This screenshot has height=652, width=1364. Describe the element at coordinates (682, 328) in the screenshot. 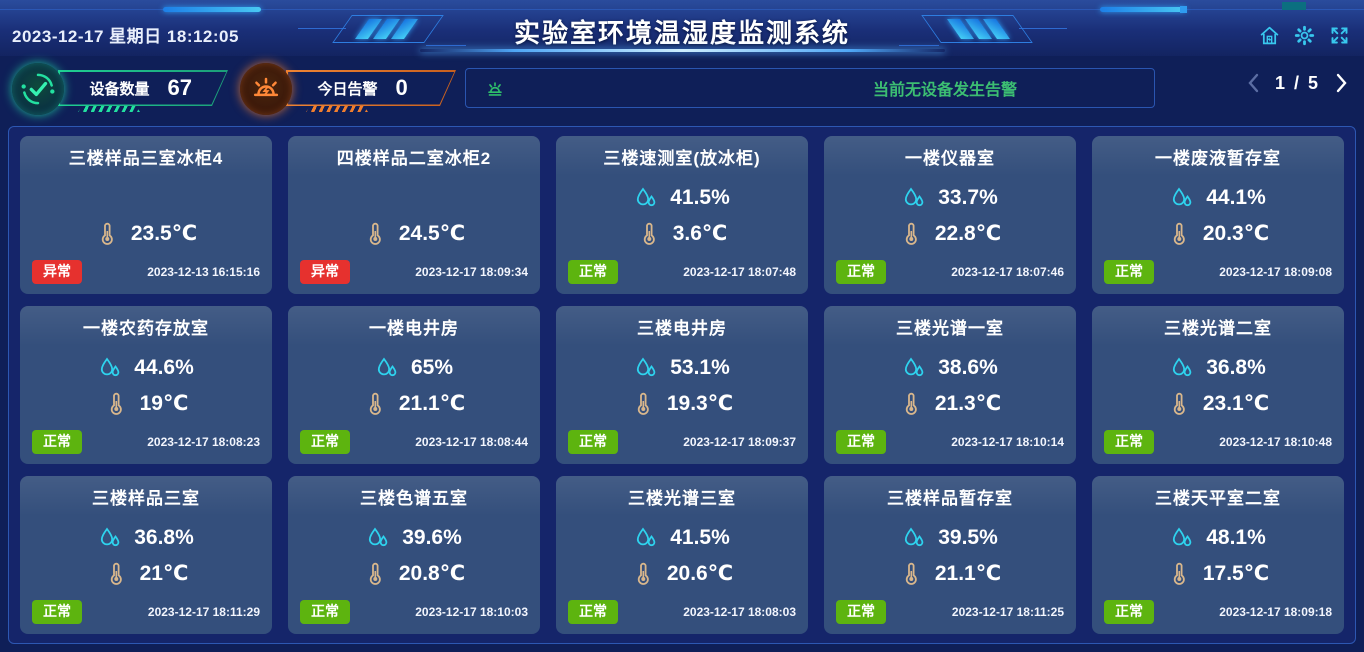

I see `card-title: 三楼电井房` at that location.